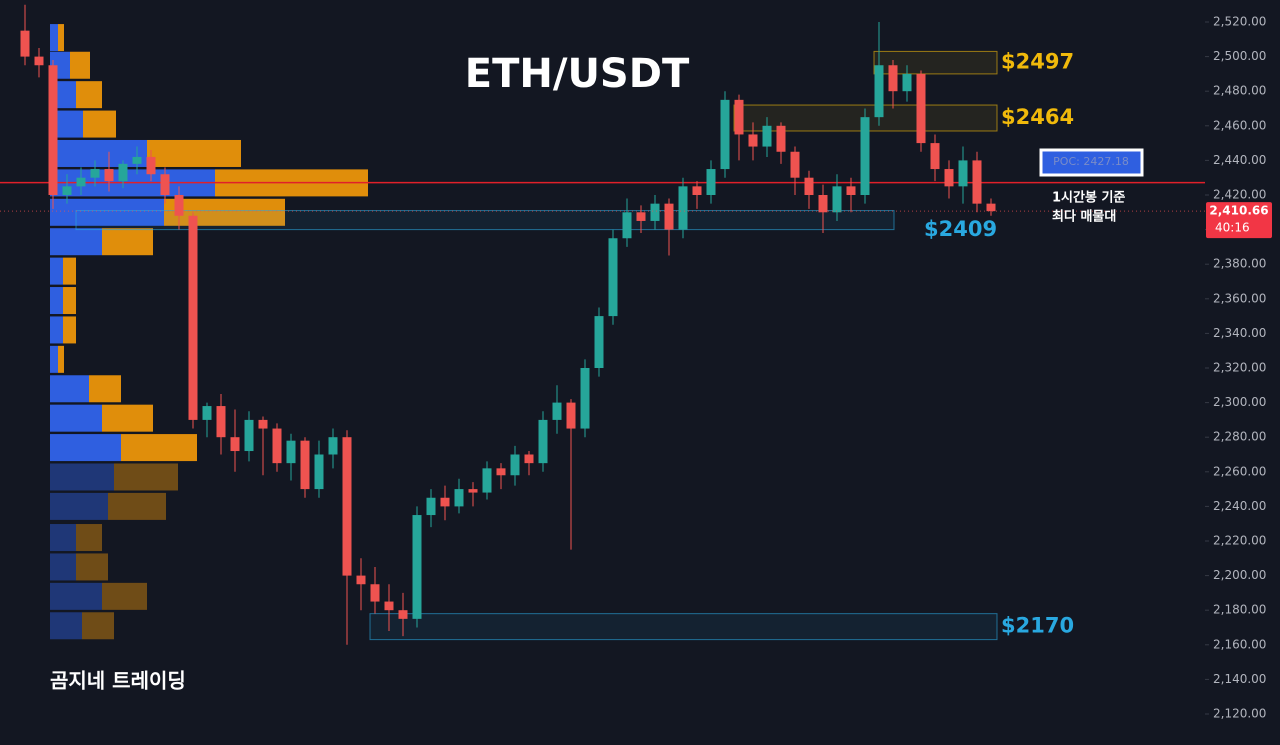  I want to click on y-tick-label: 2,200.00, so click(1239, 575).